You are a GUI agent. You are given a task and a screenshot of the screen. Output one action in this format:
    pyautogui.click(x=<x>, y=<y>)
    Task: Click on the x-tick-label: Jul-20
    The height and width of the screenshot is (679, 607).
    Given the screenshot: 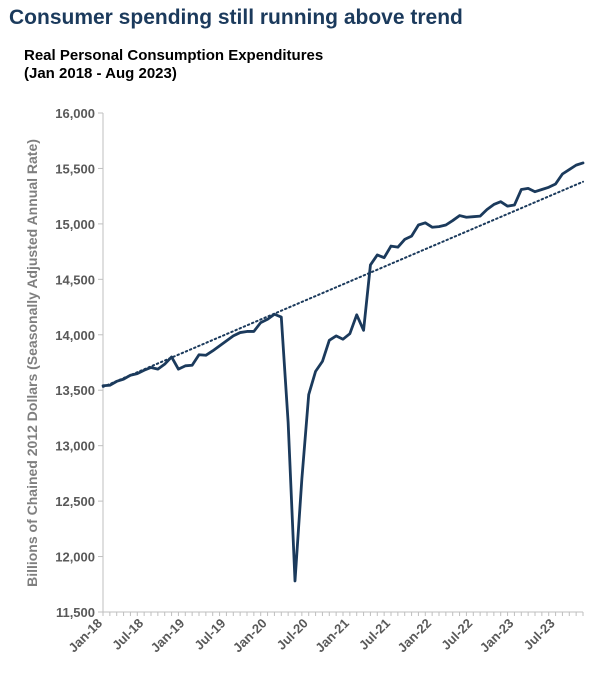 What is the action you would take?
    pyautogui.click(x=292, y=634)
    